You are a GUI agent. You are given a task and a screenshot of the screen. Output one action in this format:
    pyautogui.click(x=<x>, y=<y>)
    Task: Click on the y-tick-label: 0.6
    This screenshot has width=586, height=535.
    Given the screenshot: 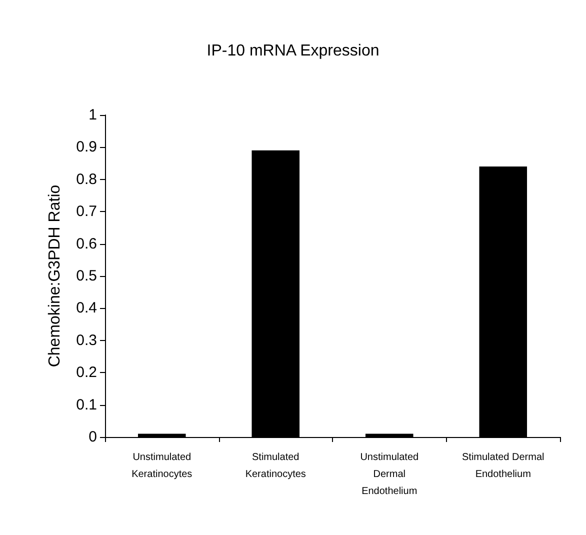 What is the action you would take?
    pyautogui.click(x=86, y=243)
    